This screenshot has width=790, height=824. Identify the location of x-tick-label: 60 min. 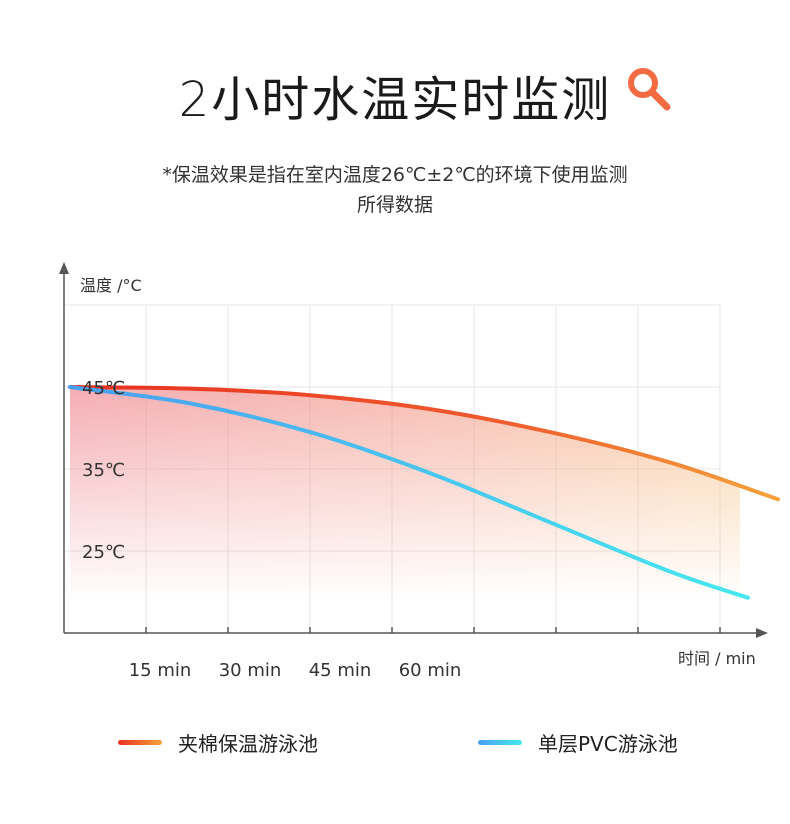
(430, 670).